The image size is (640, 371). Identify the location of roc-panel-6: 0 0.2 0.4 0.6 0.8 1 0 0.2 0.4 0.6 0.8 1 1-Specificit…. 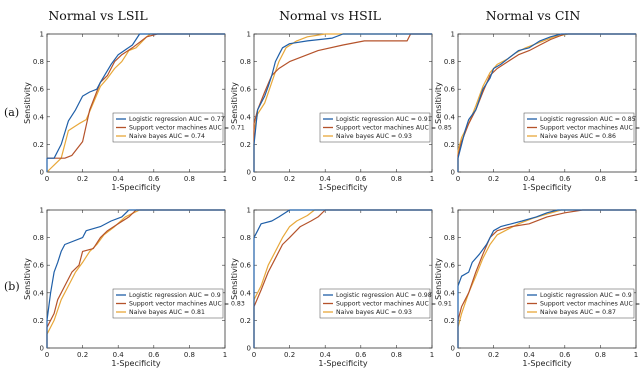
(537, 288).